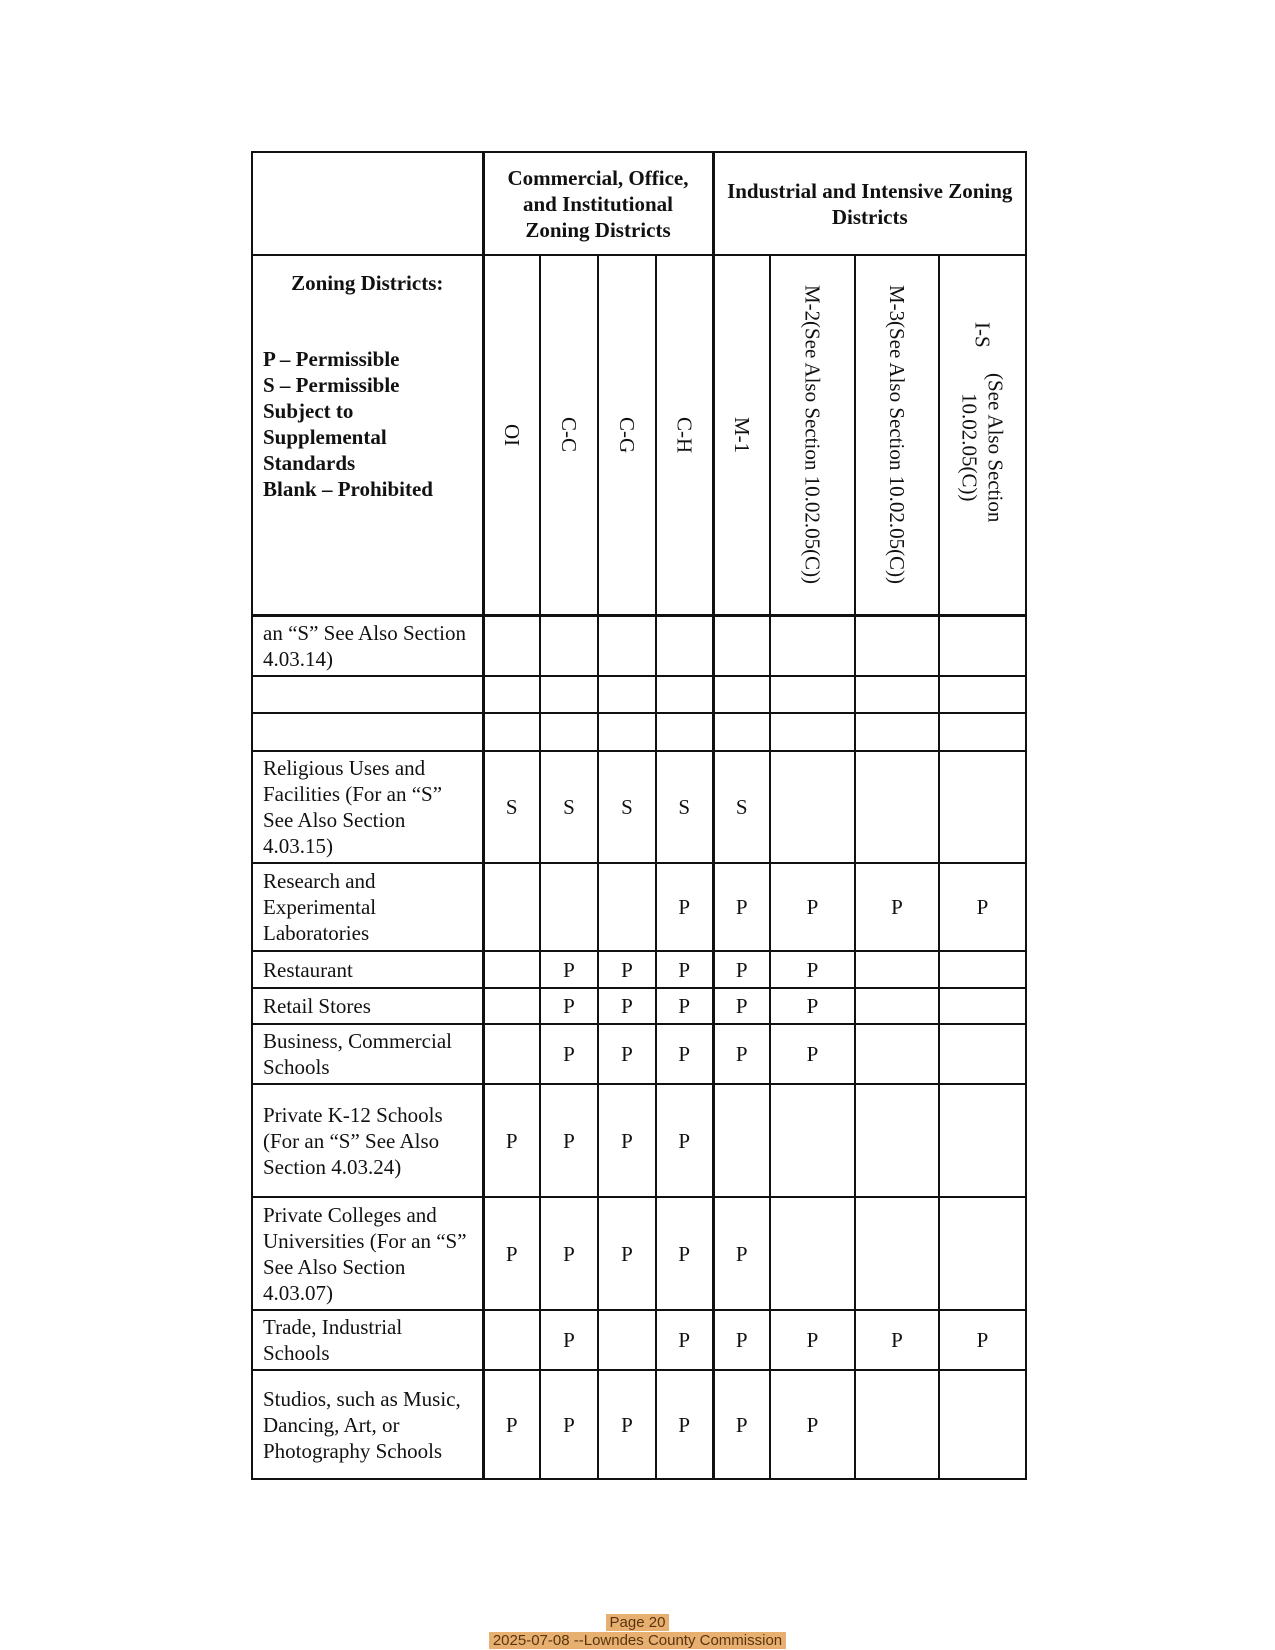  I want to click on table-row: Retail Stores P P P P P, so click(639, 1006).